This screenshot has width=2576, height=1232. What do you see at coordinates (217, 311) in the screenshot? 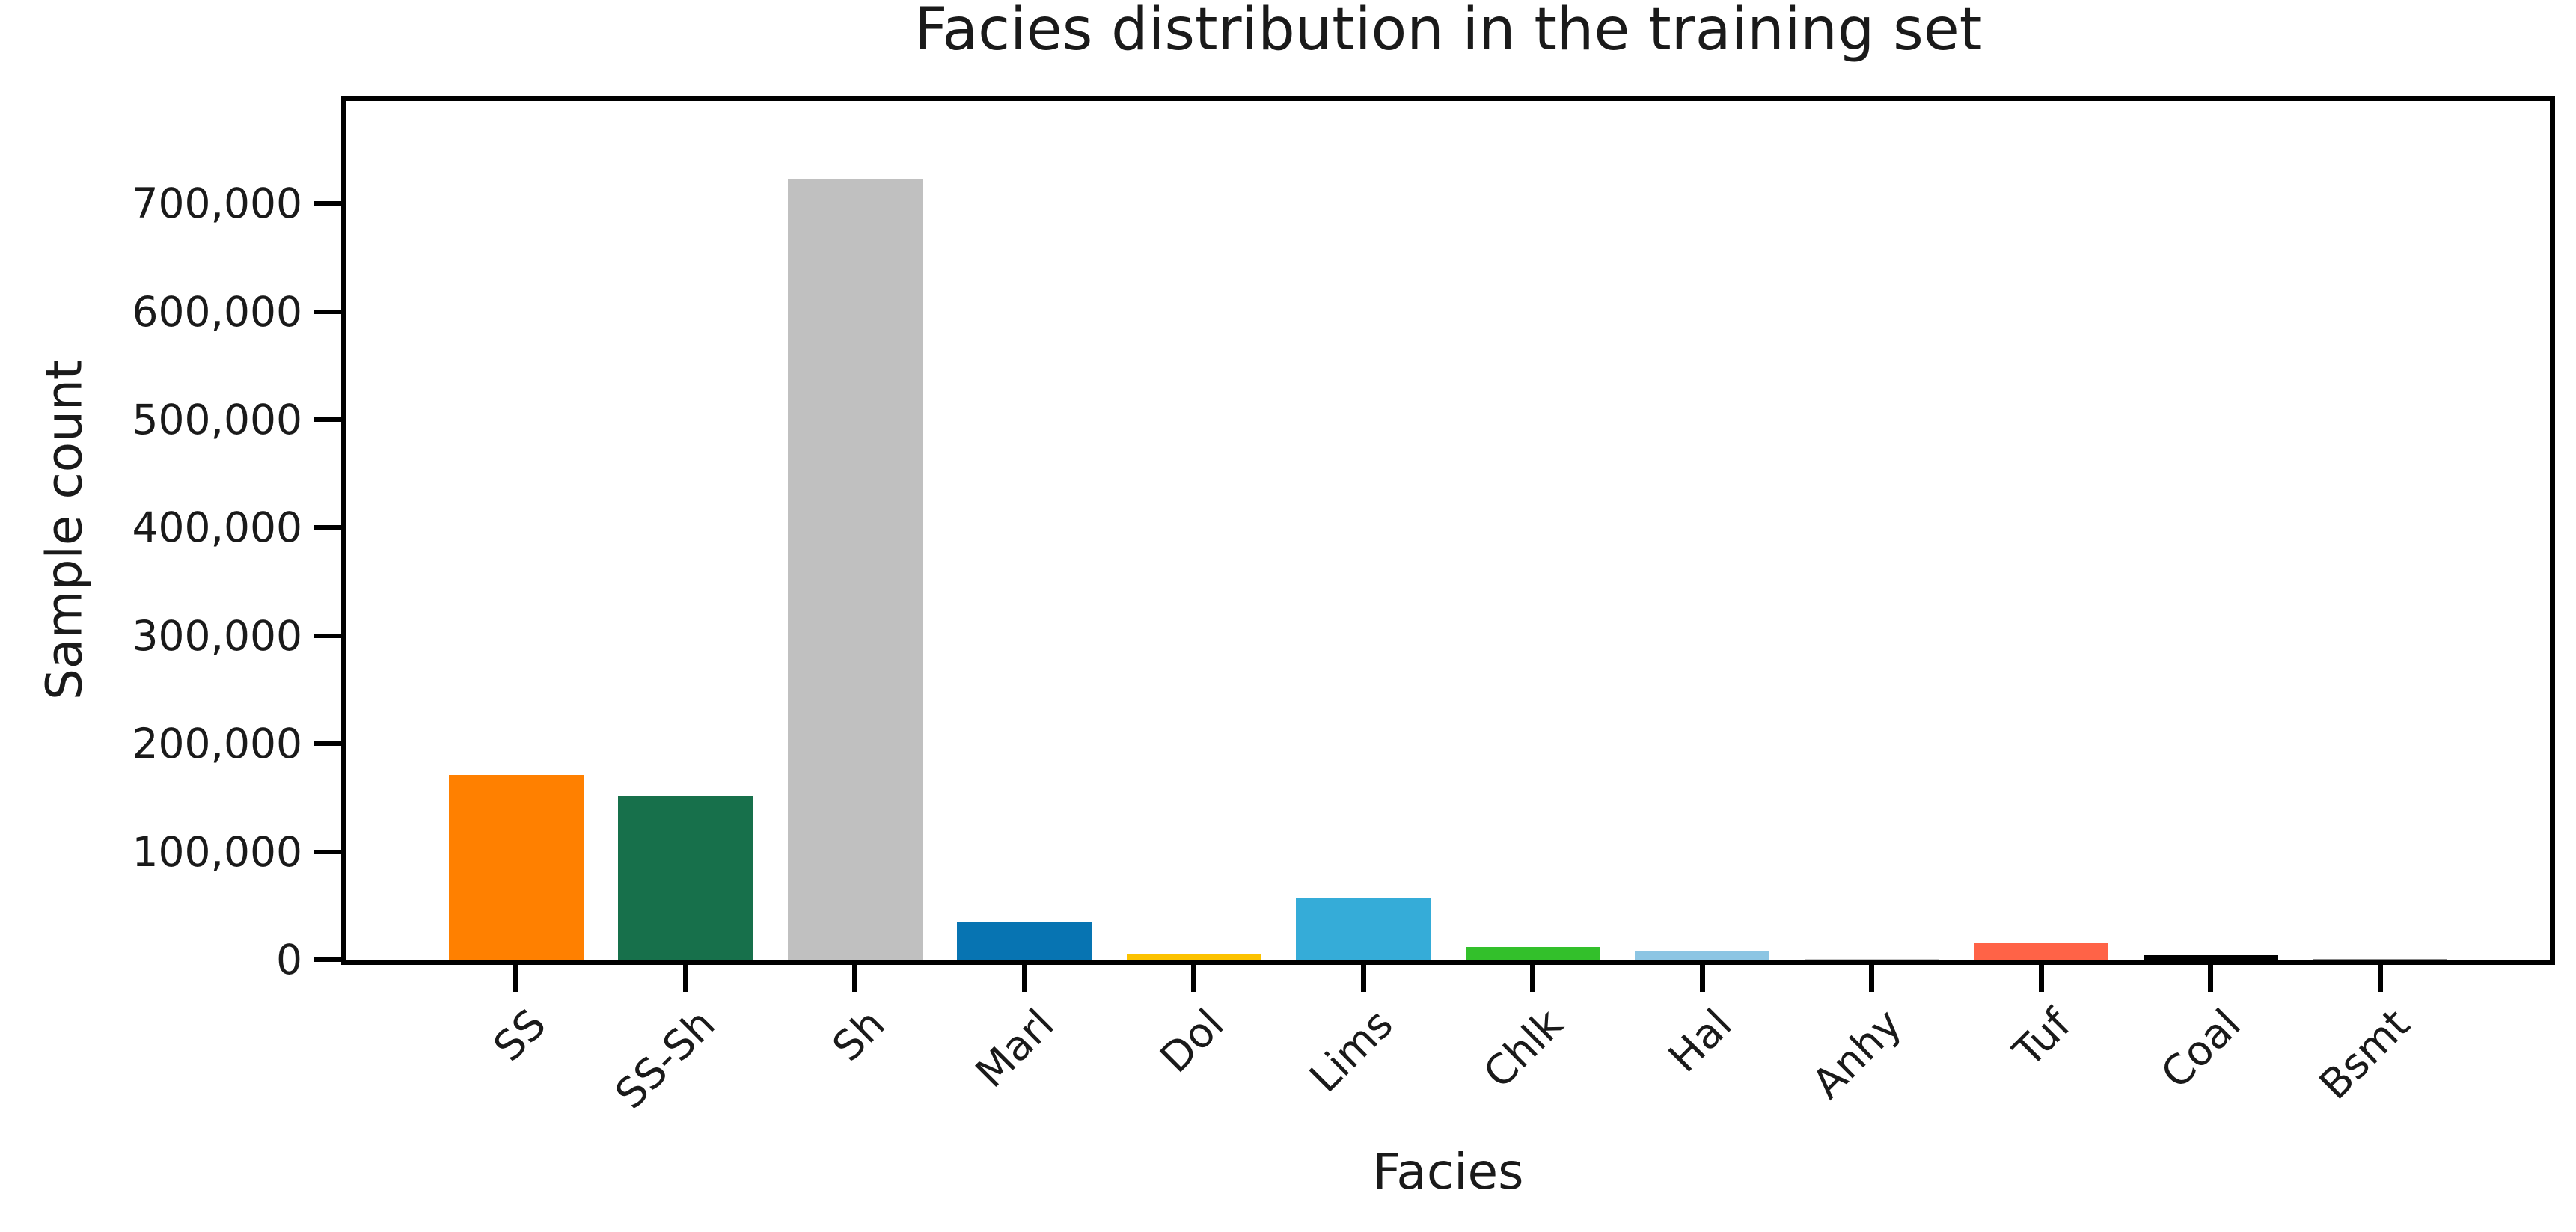
I see `y-tick-label: 600,000` at bounding box center [217, 311].